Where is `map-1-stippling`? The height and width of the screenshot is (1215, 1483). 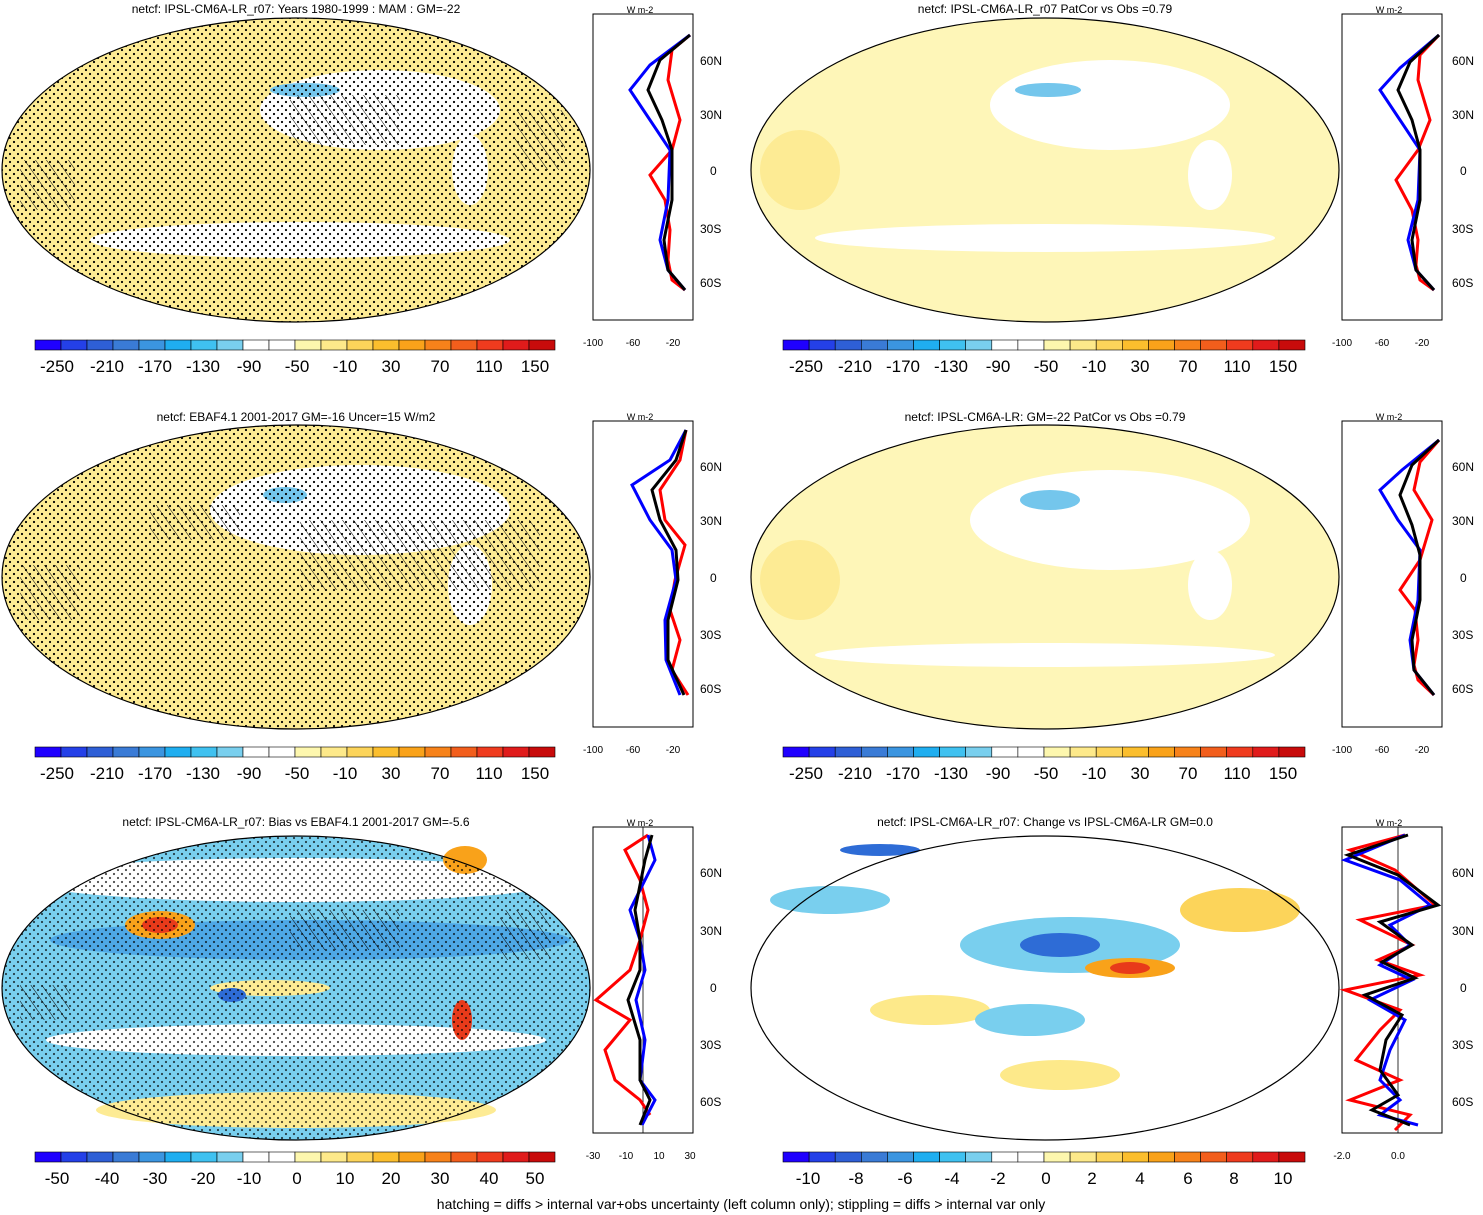
map-1-stippling is located at coordinates (296, 170).